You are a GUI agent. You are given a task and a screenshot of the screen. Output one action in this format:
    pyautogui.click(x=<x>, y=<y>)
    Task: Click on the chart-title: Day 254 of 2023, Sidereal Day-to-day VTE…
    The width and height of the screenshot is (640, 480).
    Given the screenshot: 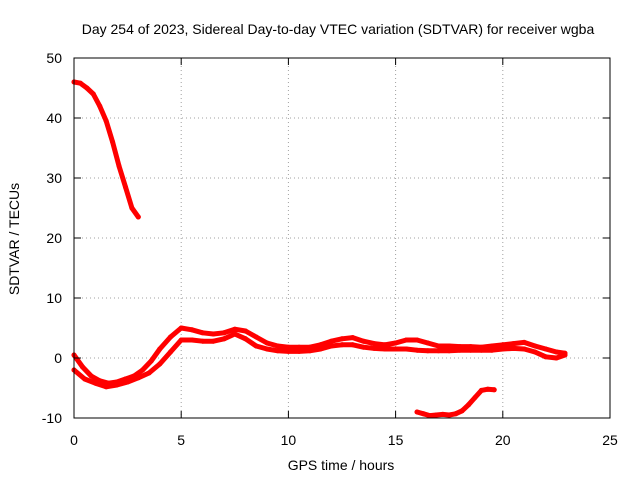 What is the action you would take?
    pyautogui.click(x=338, y=29)
    